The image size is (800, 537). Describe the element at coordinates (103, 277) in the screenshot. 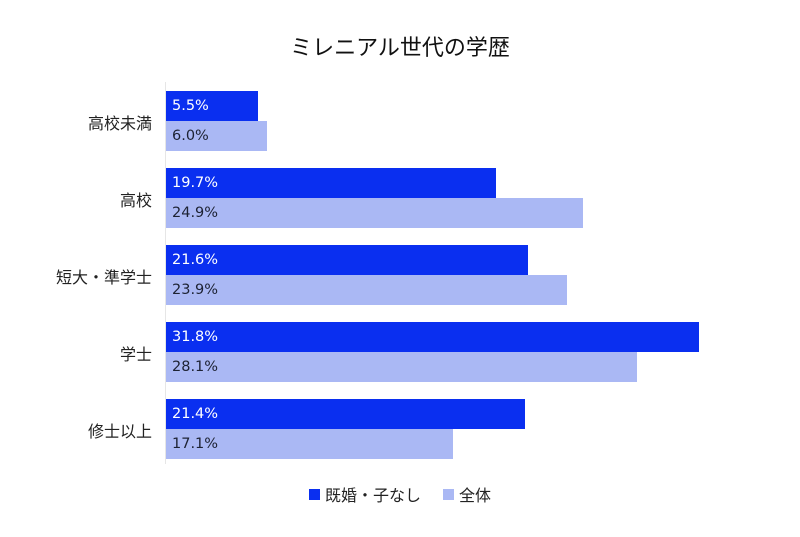

I see `category-label: 短大・準学士` at that location.